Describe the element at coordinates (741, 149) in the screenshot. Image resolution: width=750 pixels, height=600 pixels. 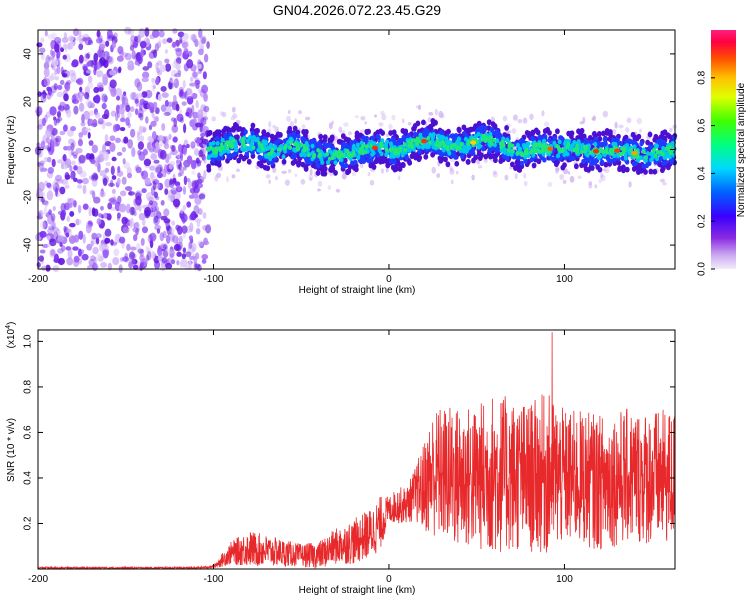
I see `colorbar-label: Normalized spectral amplitude` at that location.